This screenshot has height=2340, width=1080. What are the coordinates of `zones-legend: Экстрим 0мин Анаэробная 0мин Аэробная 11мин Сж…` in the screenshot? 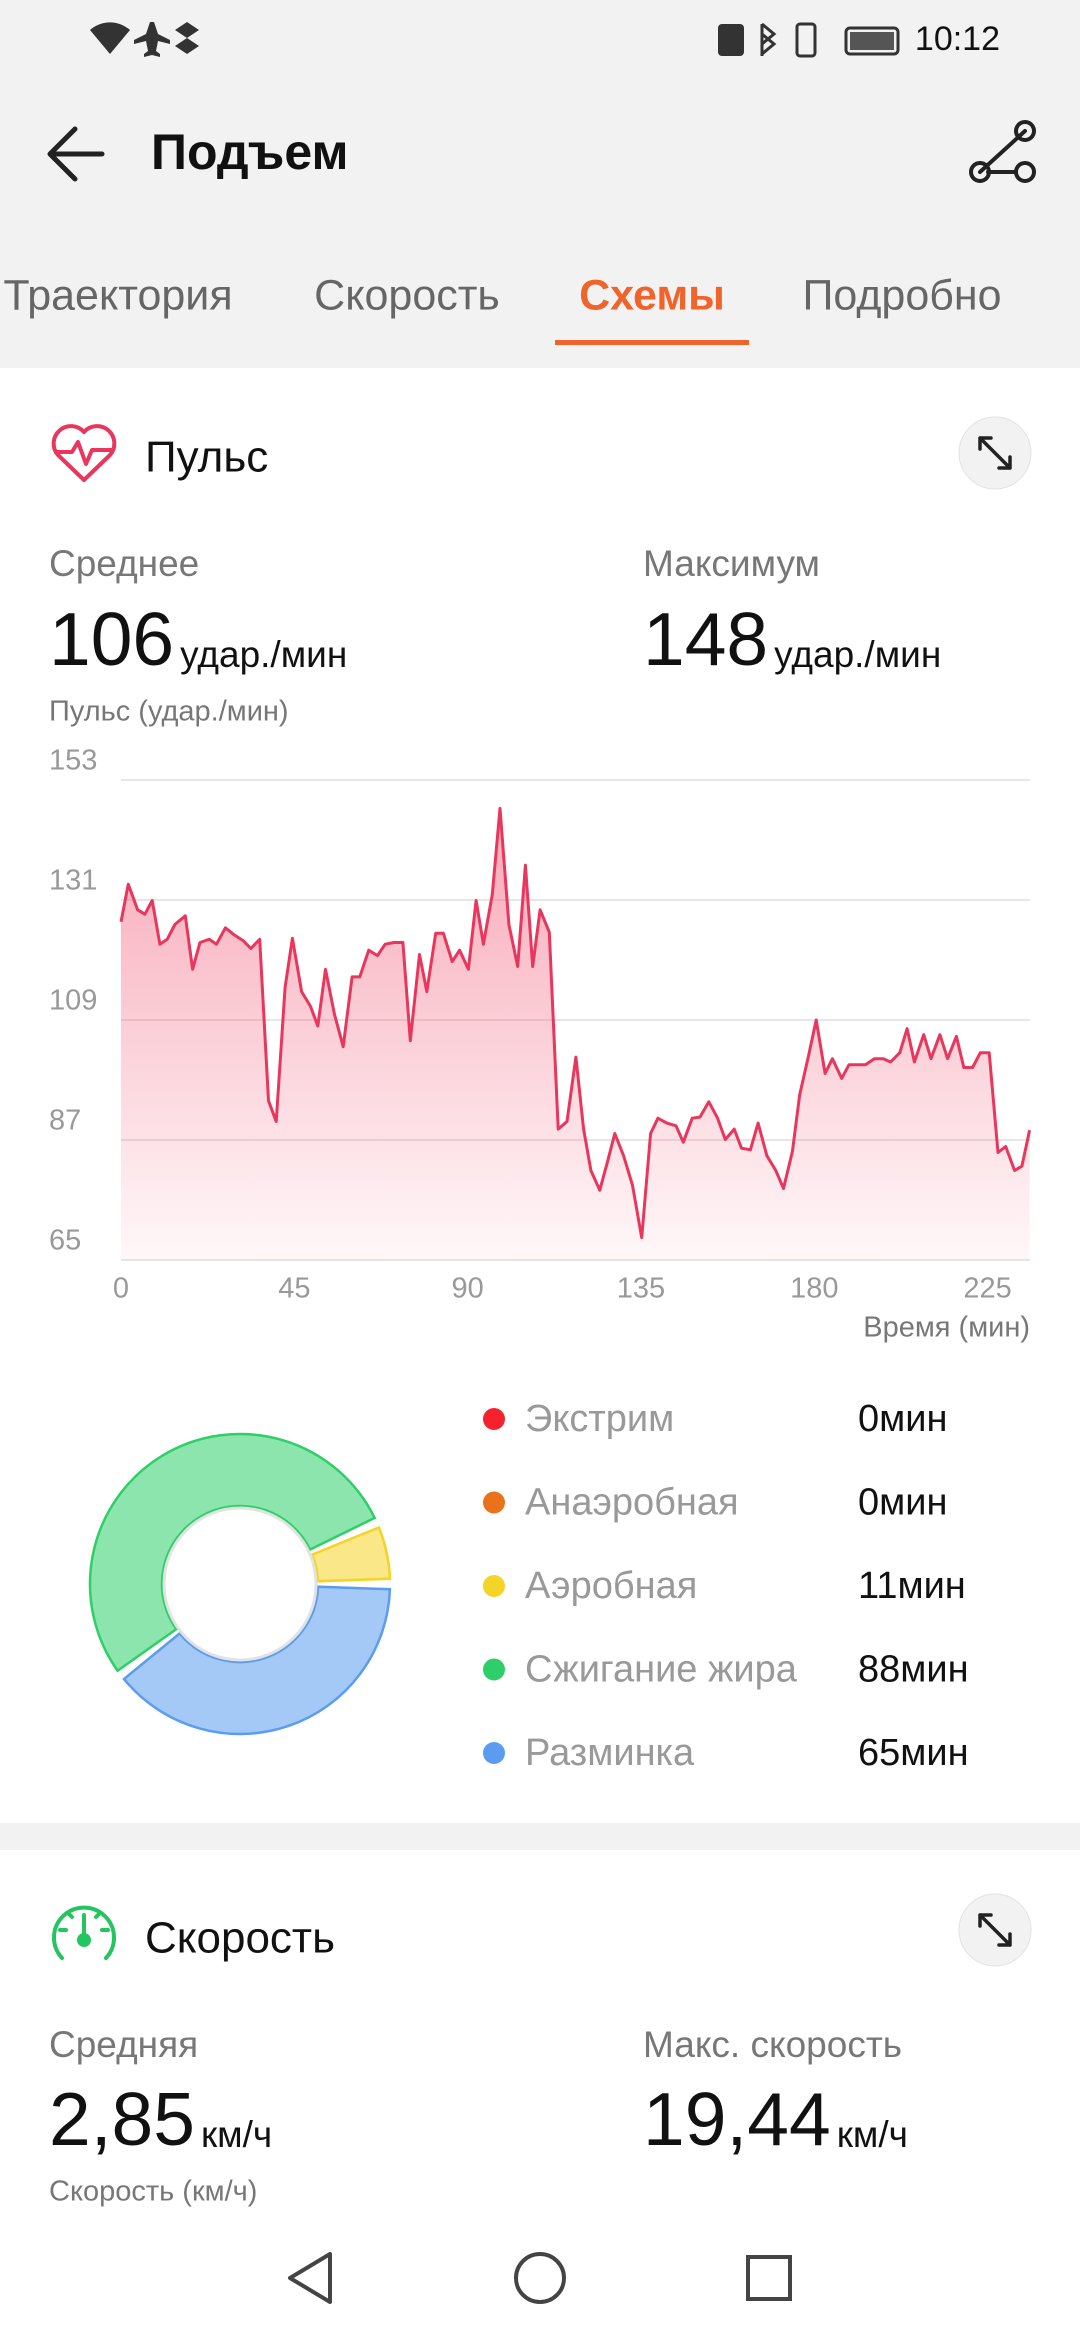 It's located at (726, 1586).